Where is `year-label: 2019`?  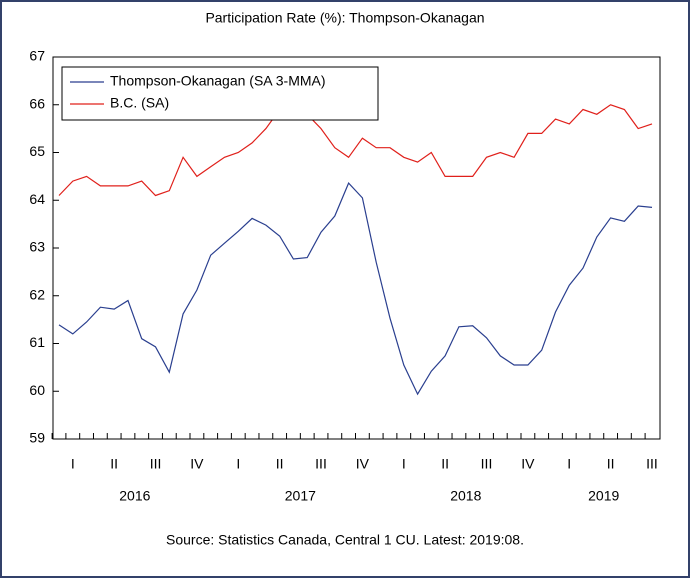
year-label: 2019 is located at coordinates (603, 496).